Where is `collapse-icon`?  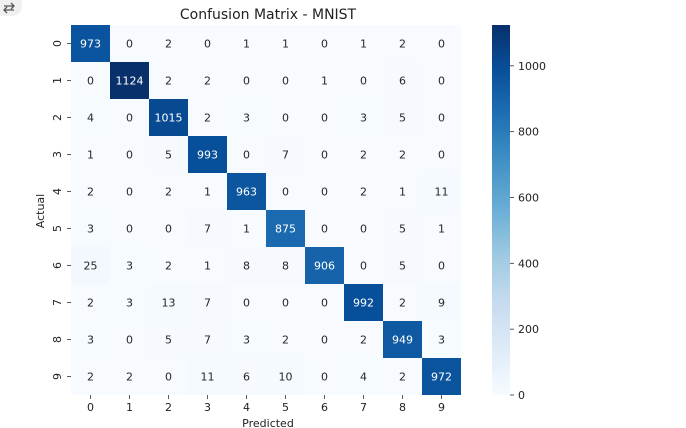
collapse-icon is located at coordinates (11, 8).